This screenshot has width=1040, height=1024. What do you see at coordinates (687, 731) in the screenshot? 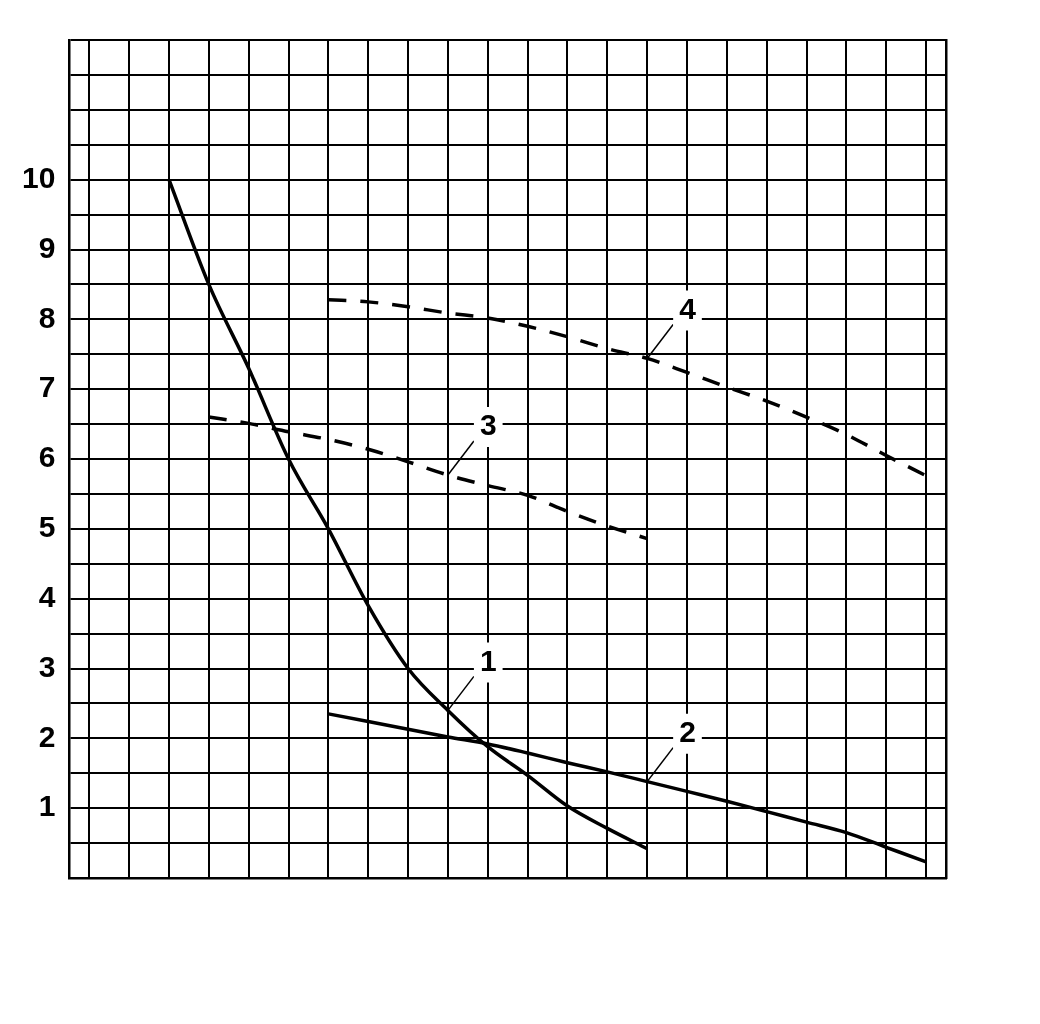
I see `series-label: 2` at bounding box center [687, 731].